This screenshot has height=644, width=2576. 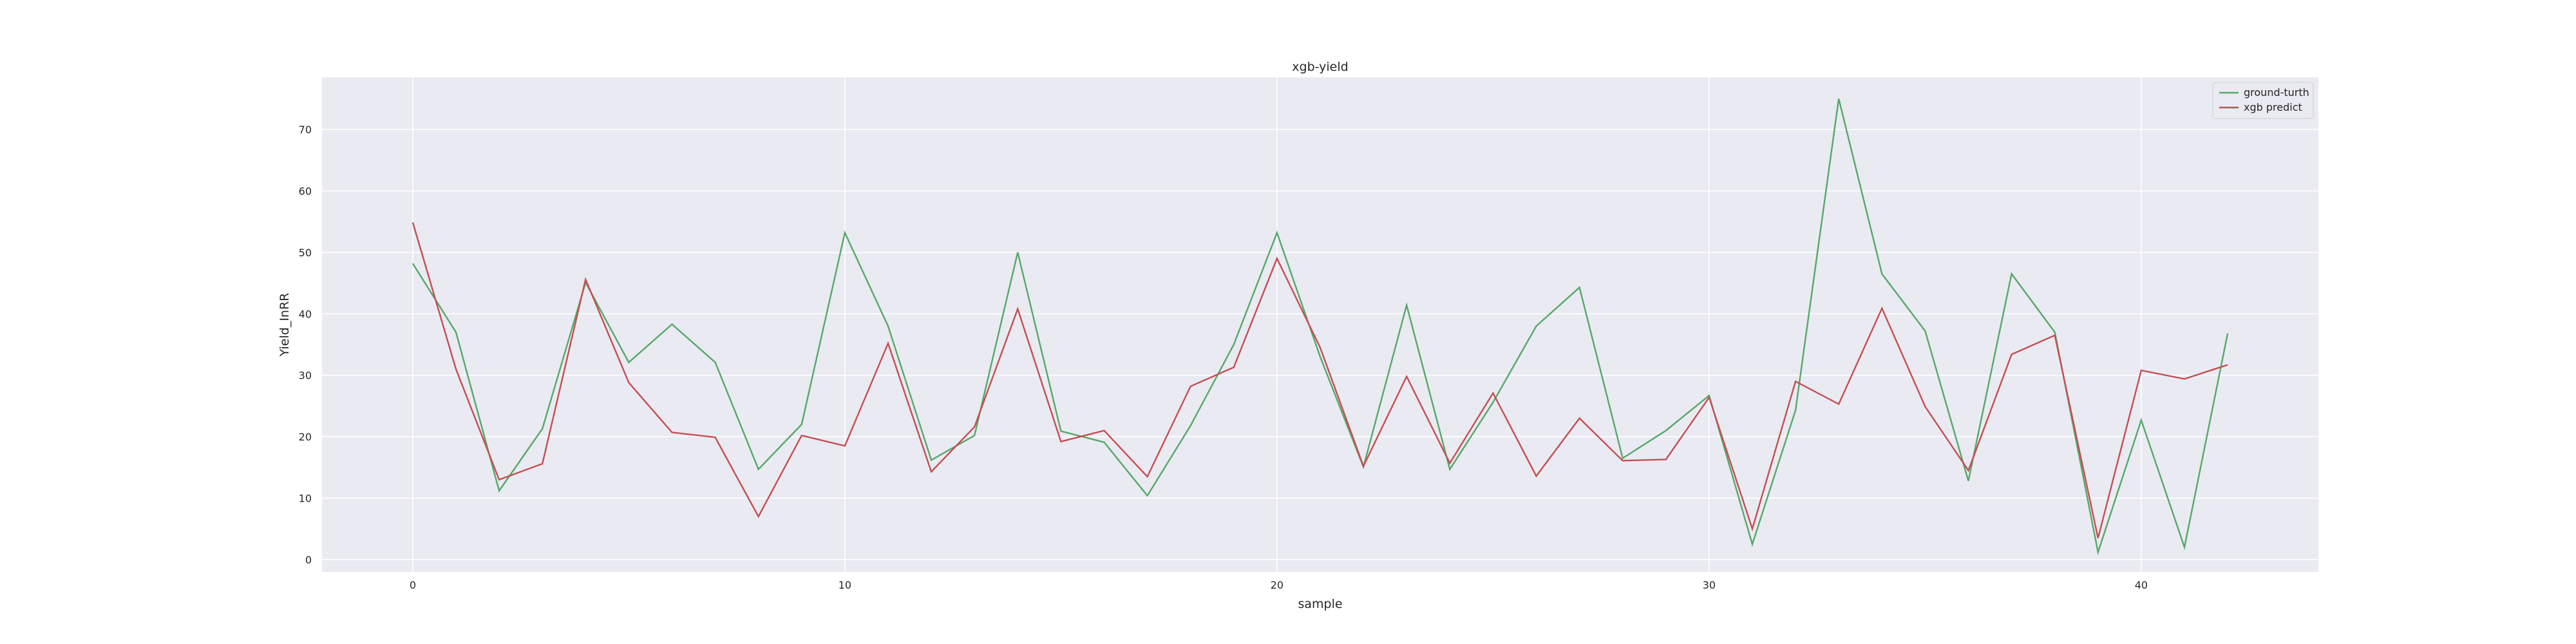 I want to click on y-tick-label: 0, so click(x=309, y=560).